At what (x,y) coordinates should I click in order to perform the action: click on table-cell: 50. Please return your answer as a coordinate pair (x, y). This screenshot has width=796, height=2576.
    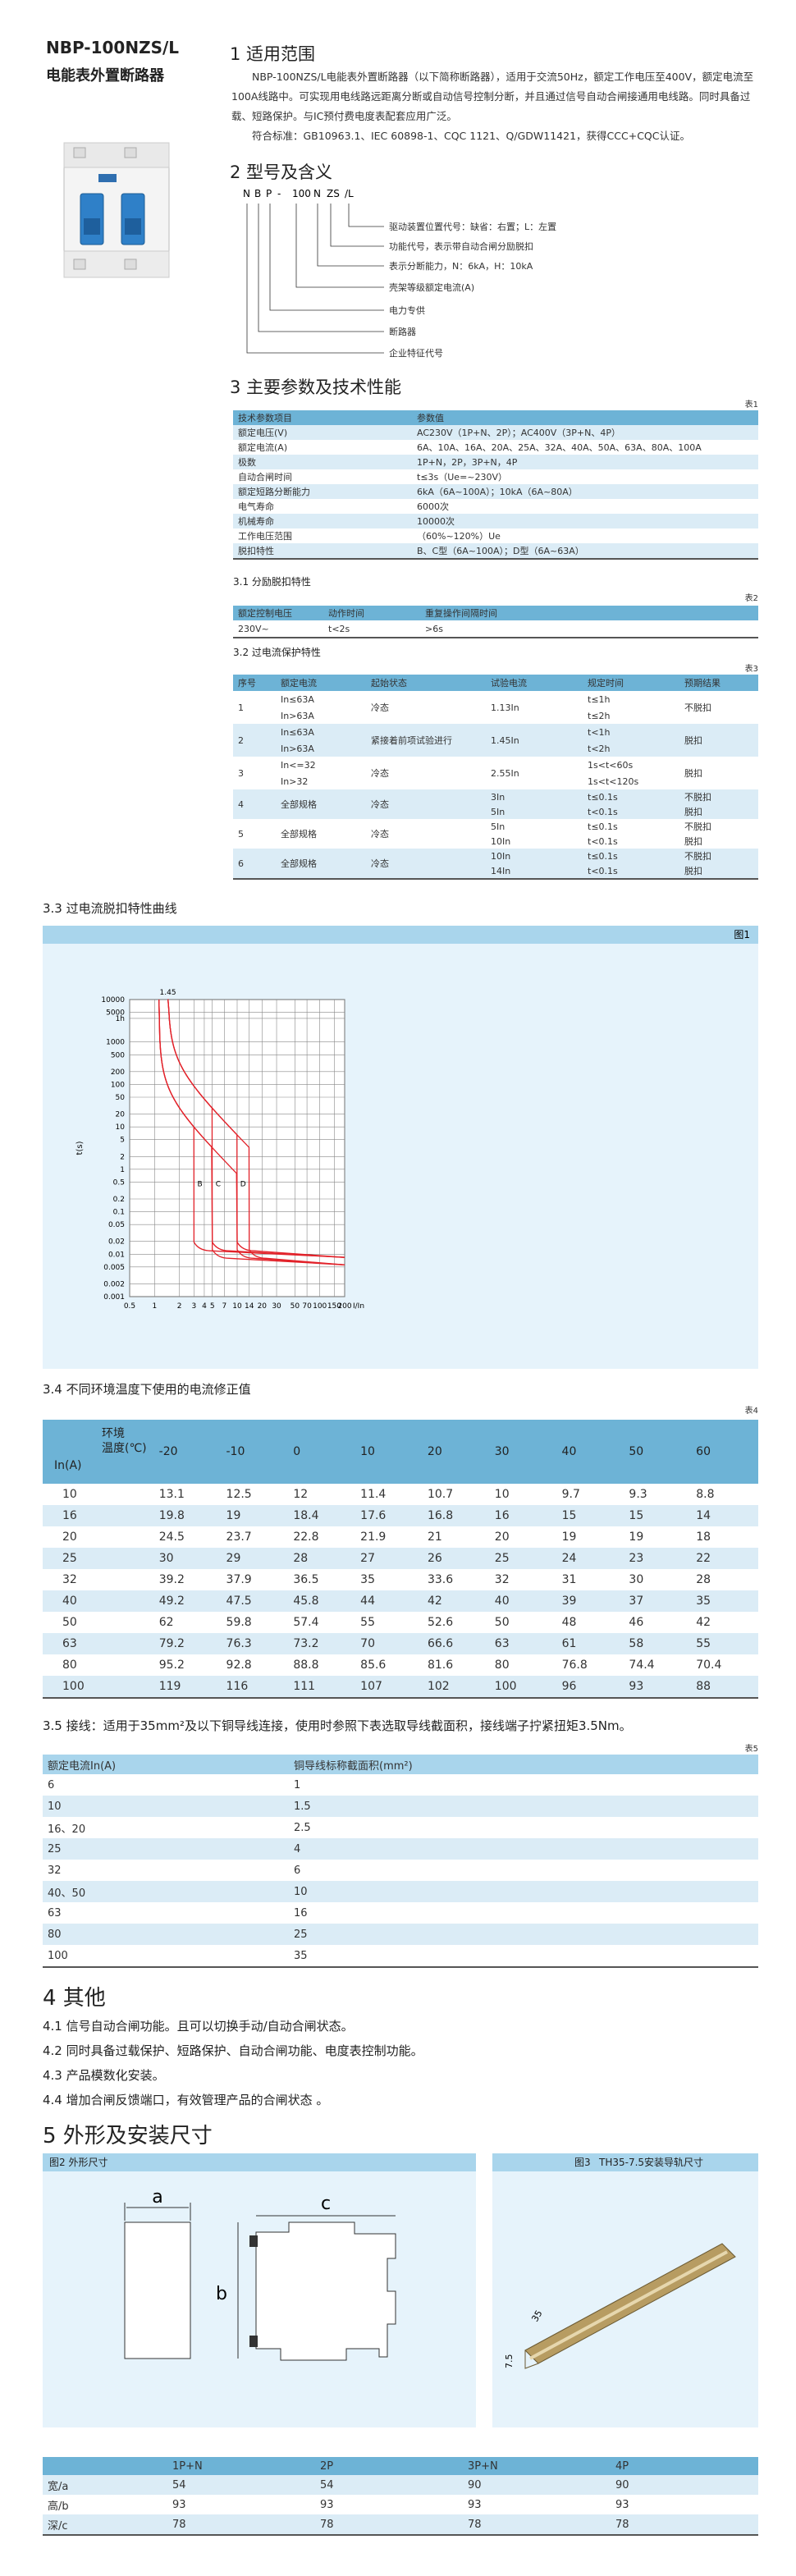
    Looking at the image, I should click on (636, 1451).